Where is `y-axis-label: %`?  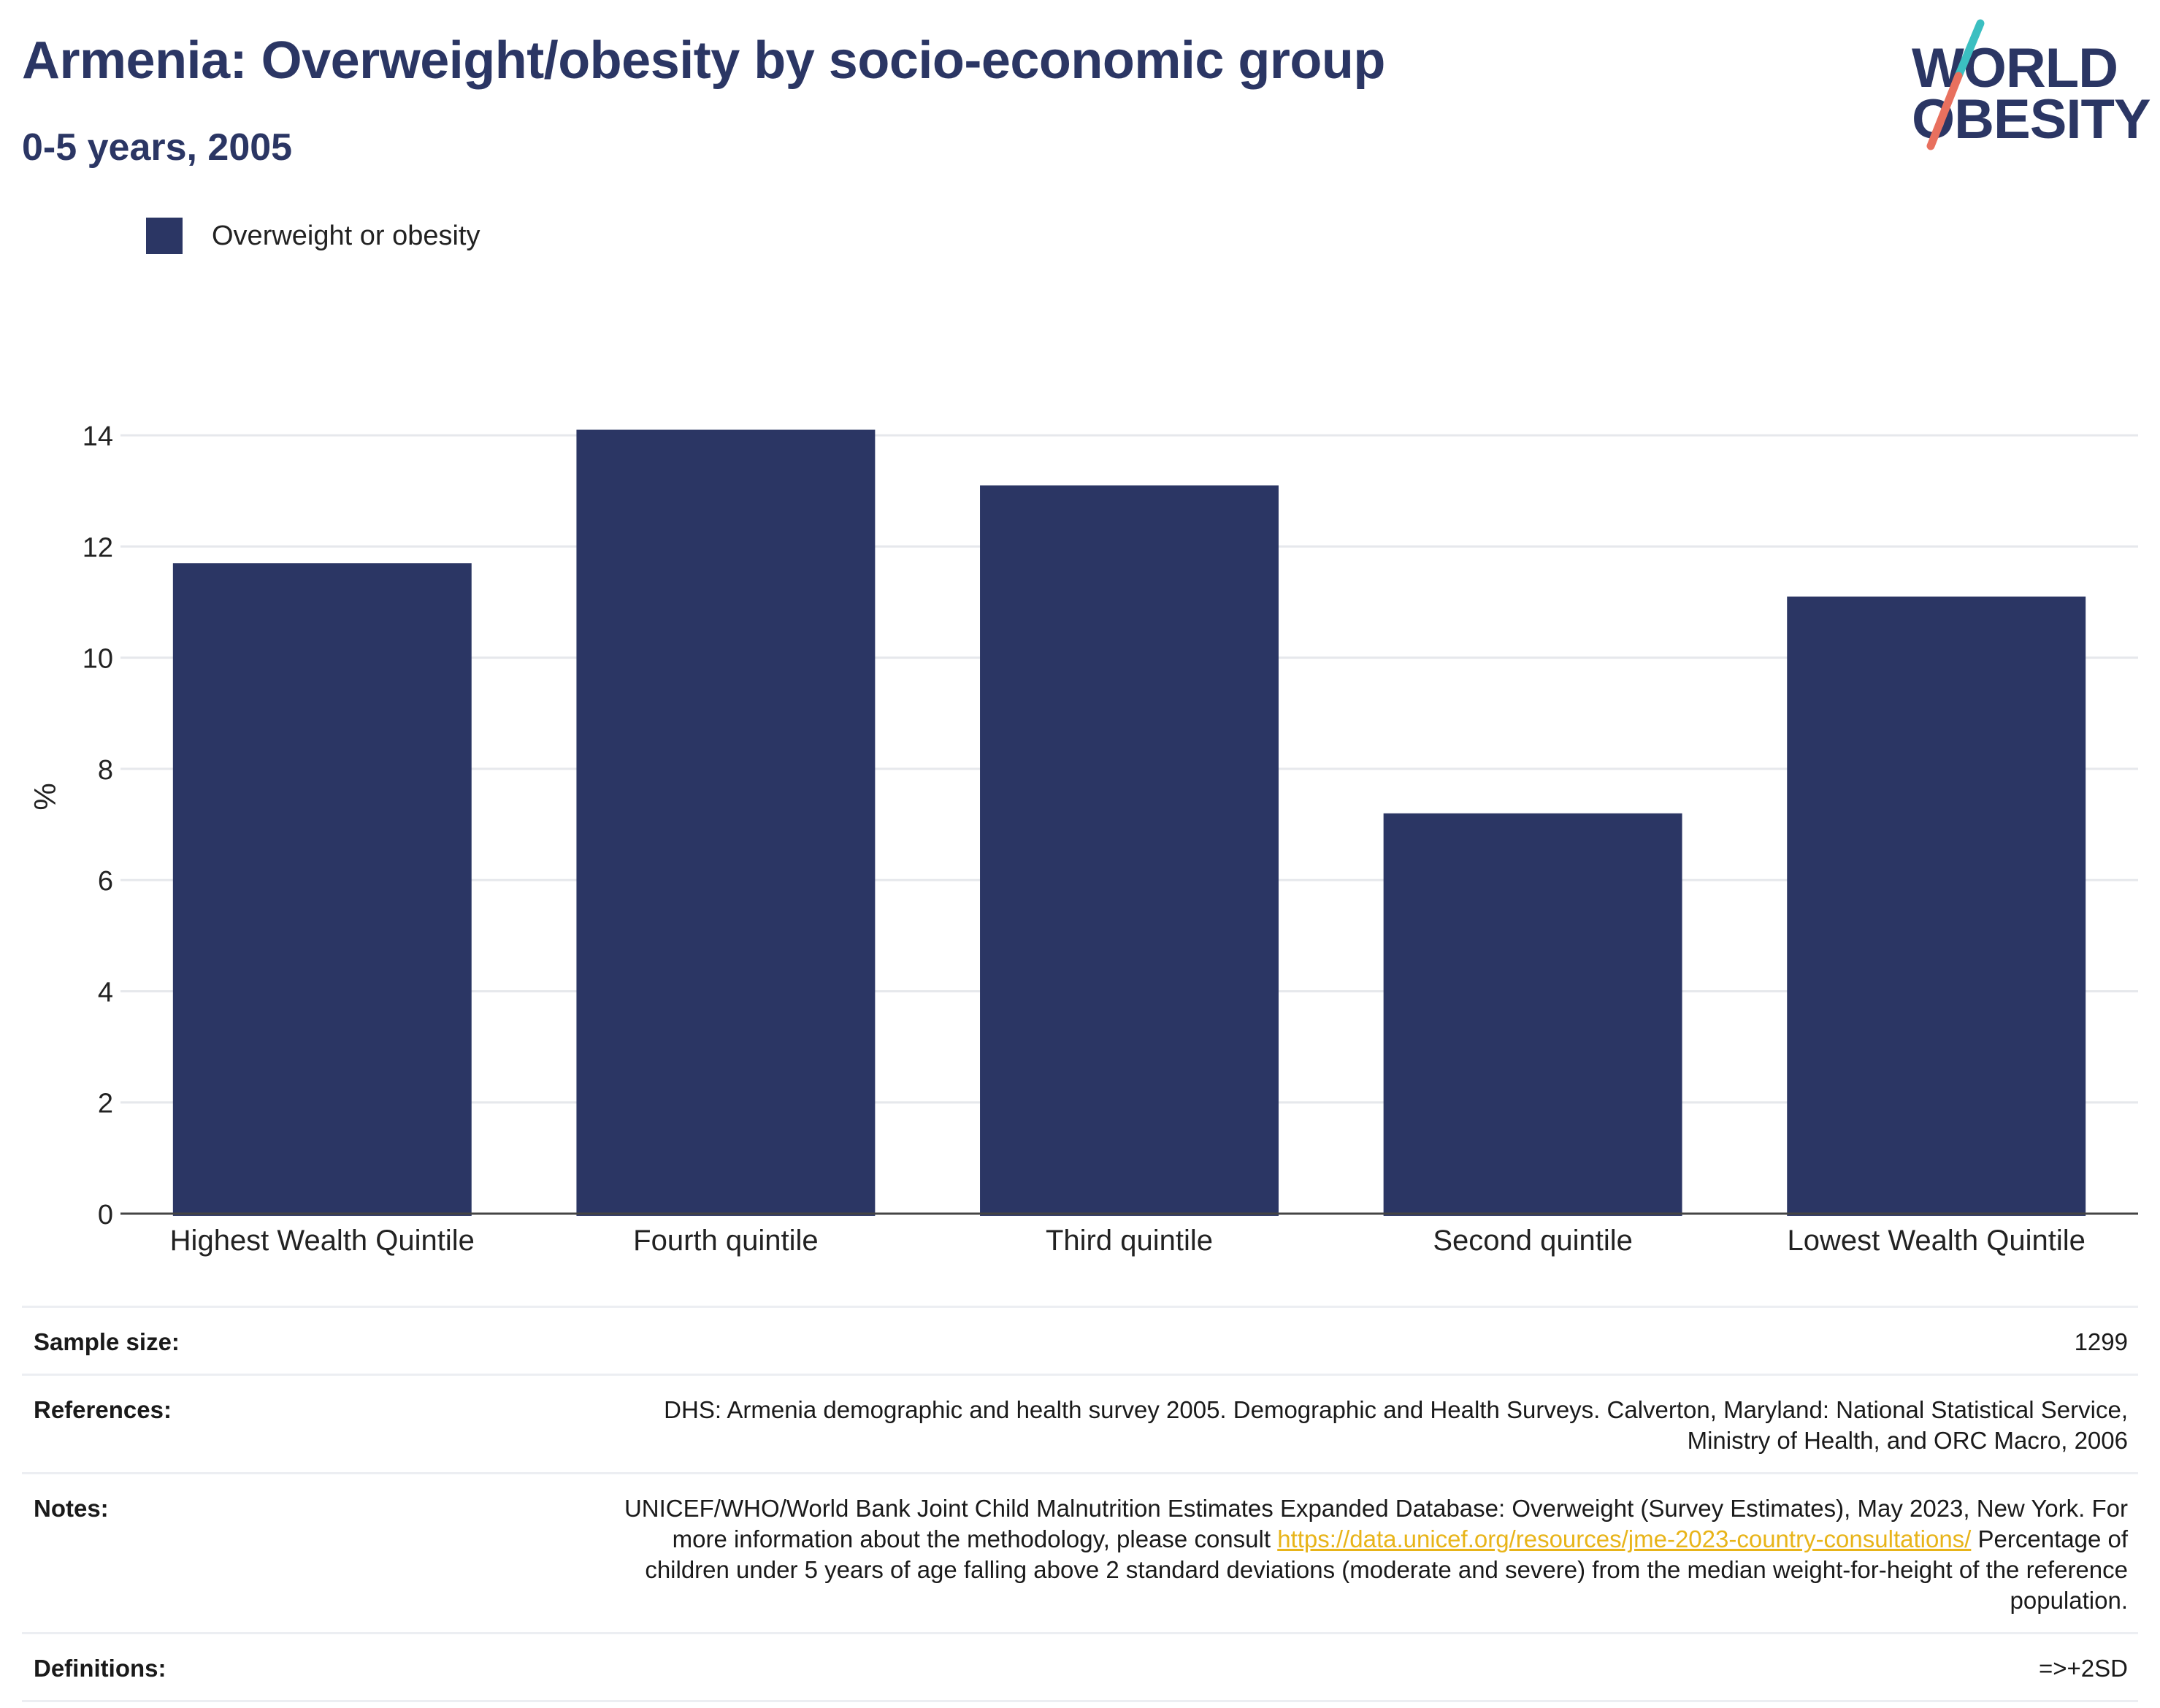
y-axis-label: % is located at coordinates (45, 796).